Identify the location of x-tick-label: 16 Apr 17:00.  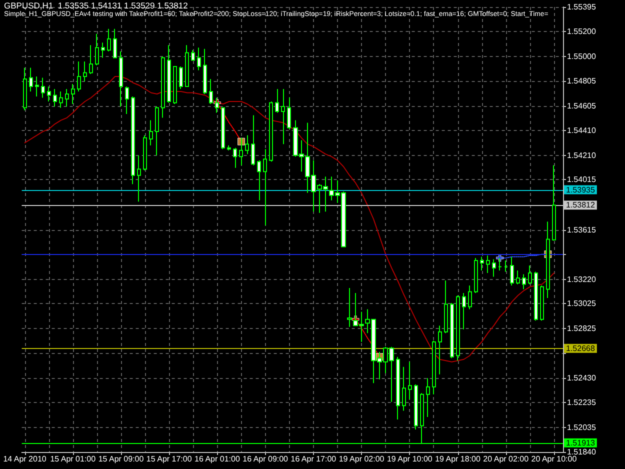
(313, 459).